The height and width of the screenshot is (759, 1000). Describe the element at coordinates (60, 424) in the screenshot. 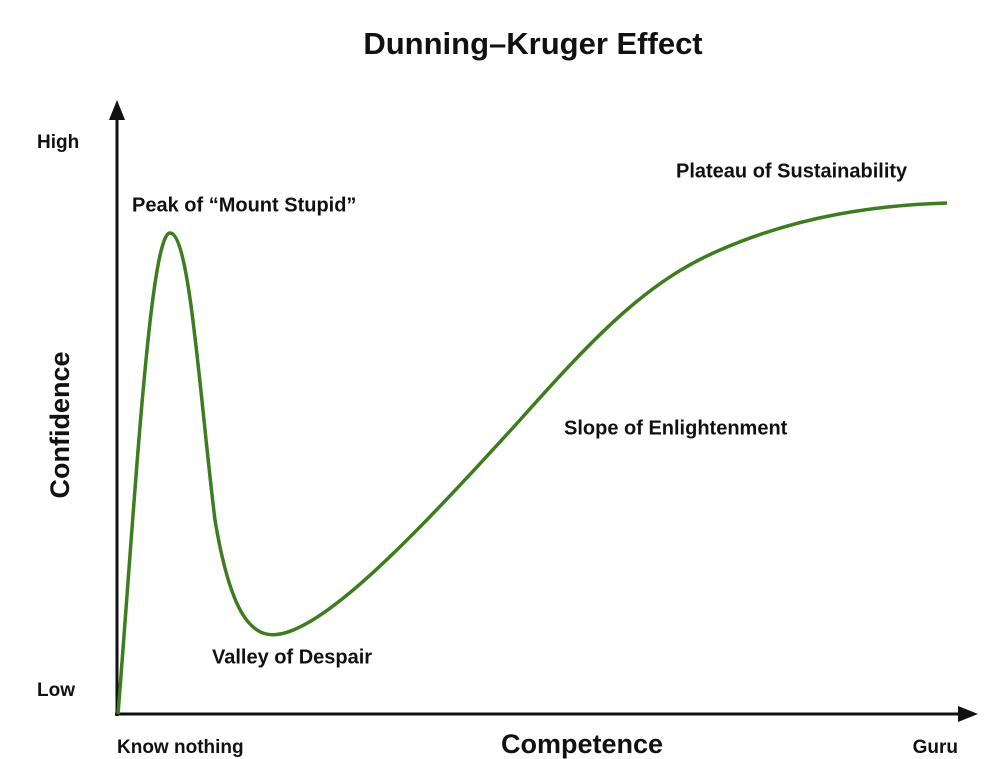

I see `y-axis-label: Confidence` at that location.